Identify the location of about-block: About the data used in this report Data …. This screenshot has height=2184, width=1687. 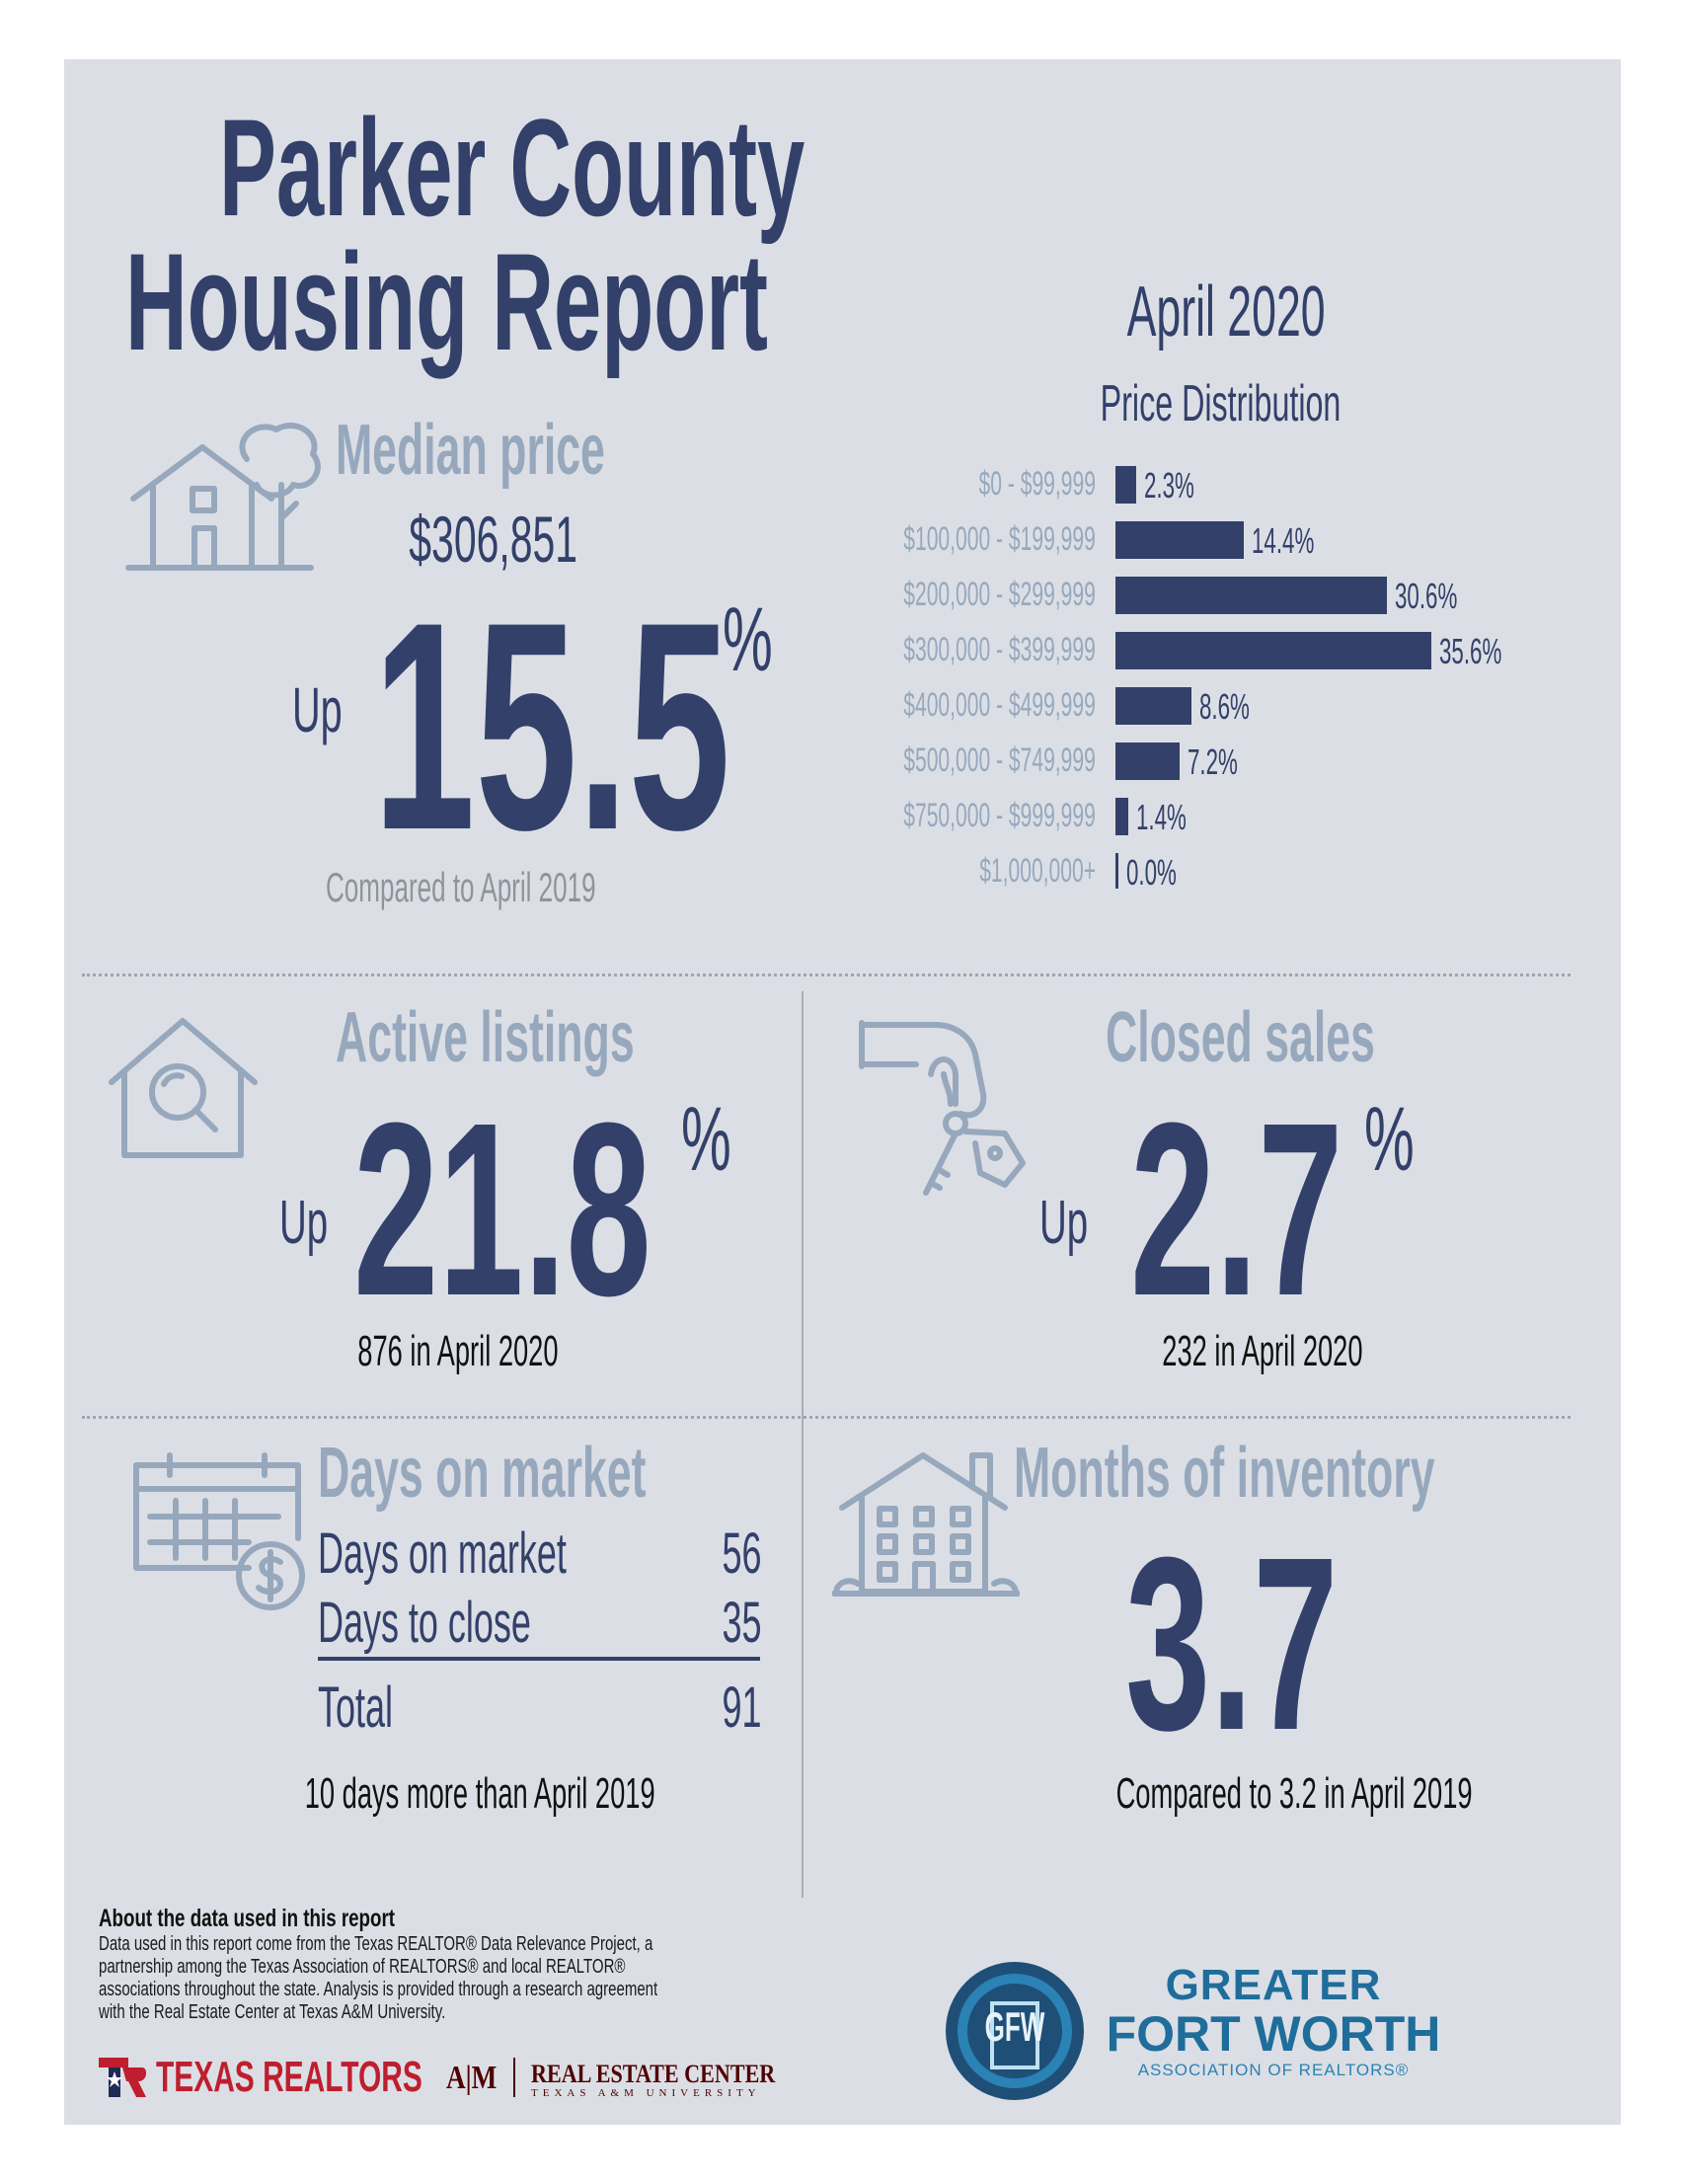
(543, 1964).